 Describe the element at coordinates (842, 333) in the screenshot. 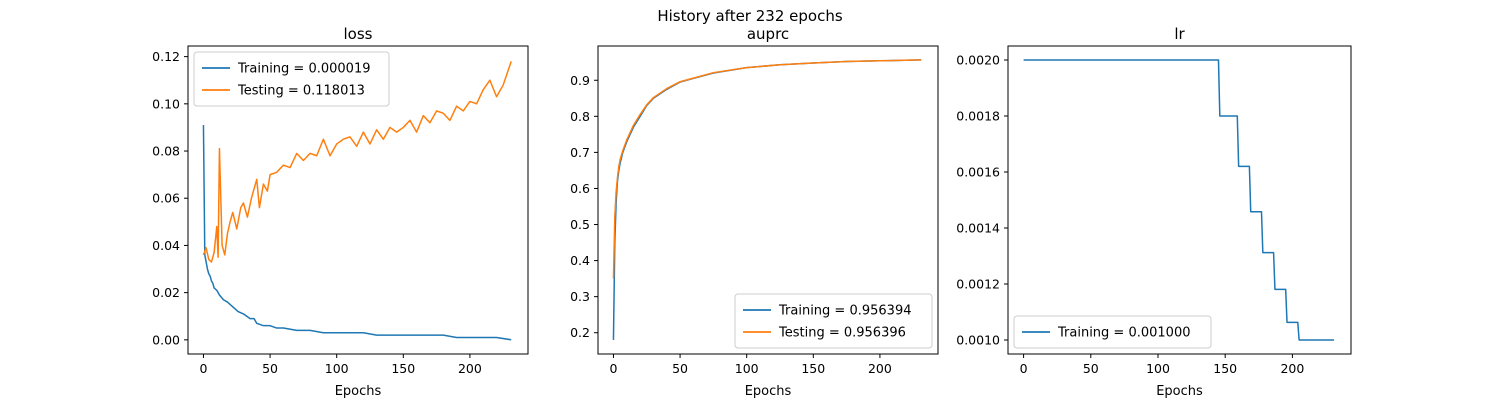

I see `legend-entry-label: Testing = 0.956396` at that location.